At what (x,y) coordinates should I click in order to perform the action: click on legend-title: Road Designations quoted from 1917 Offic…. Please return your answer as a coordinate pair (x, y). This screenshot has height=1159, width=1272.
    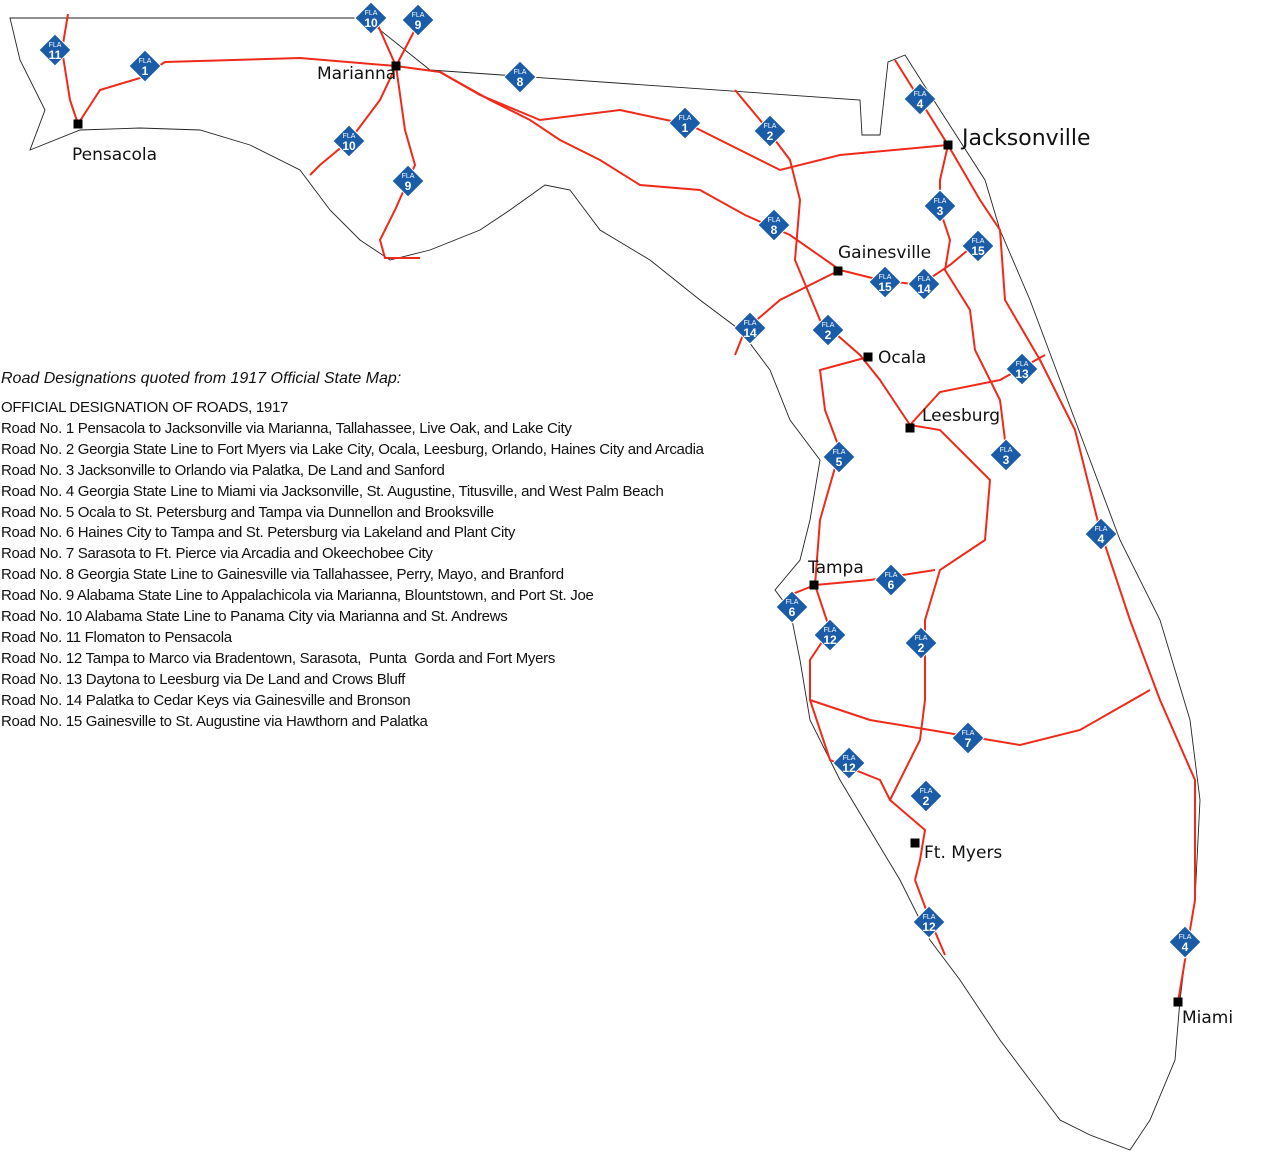
    Looking at the image, I should click on (201, 378).